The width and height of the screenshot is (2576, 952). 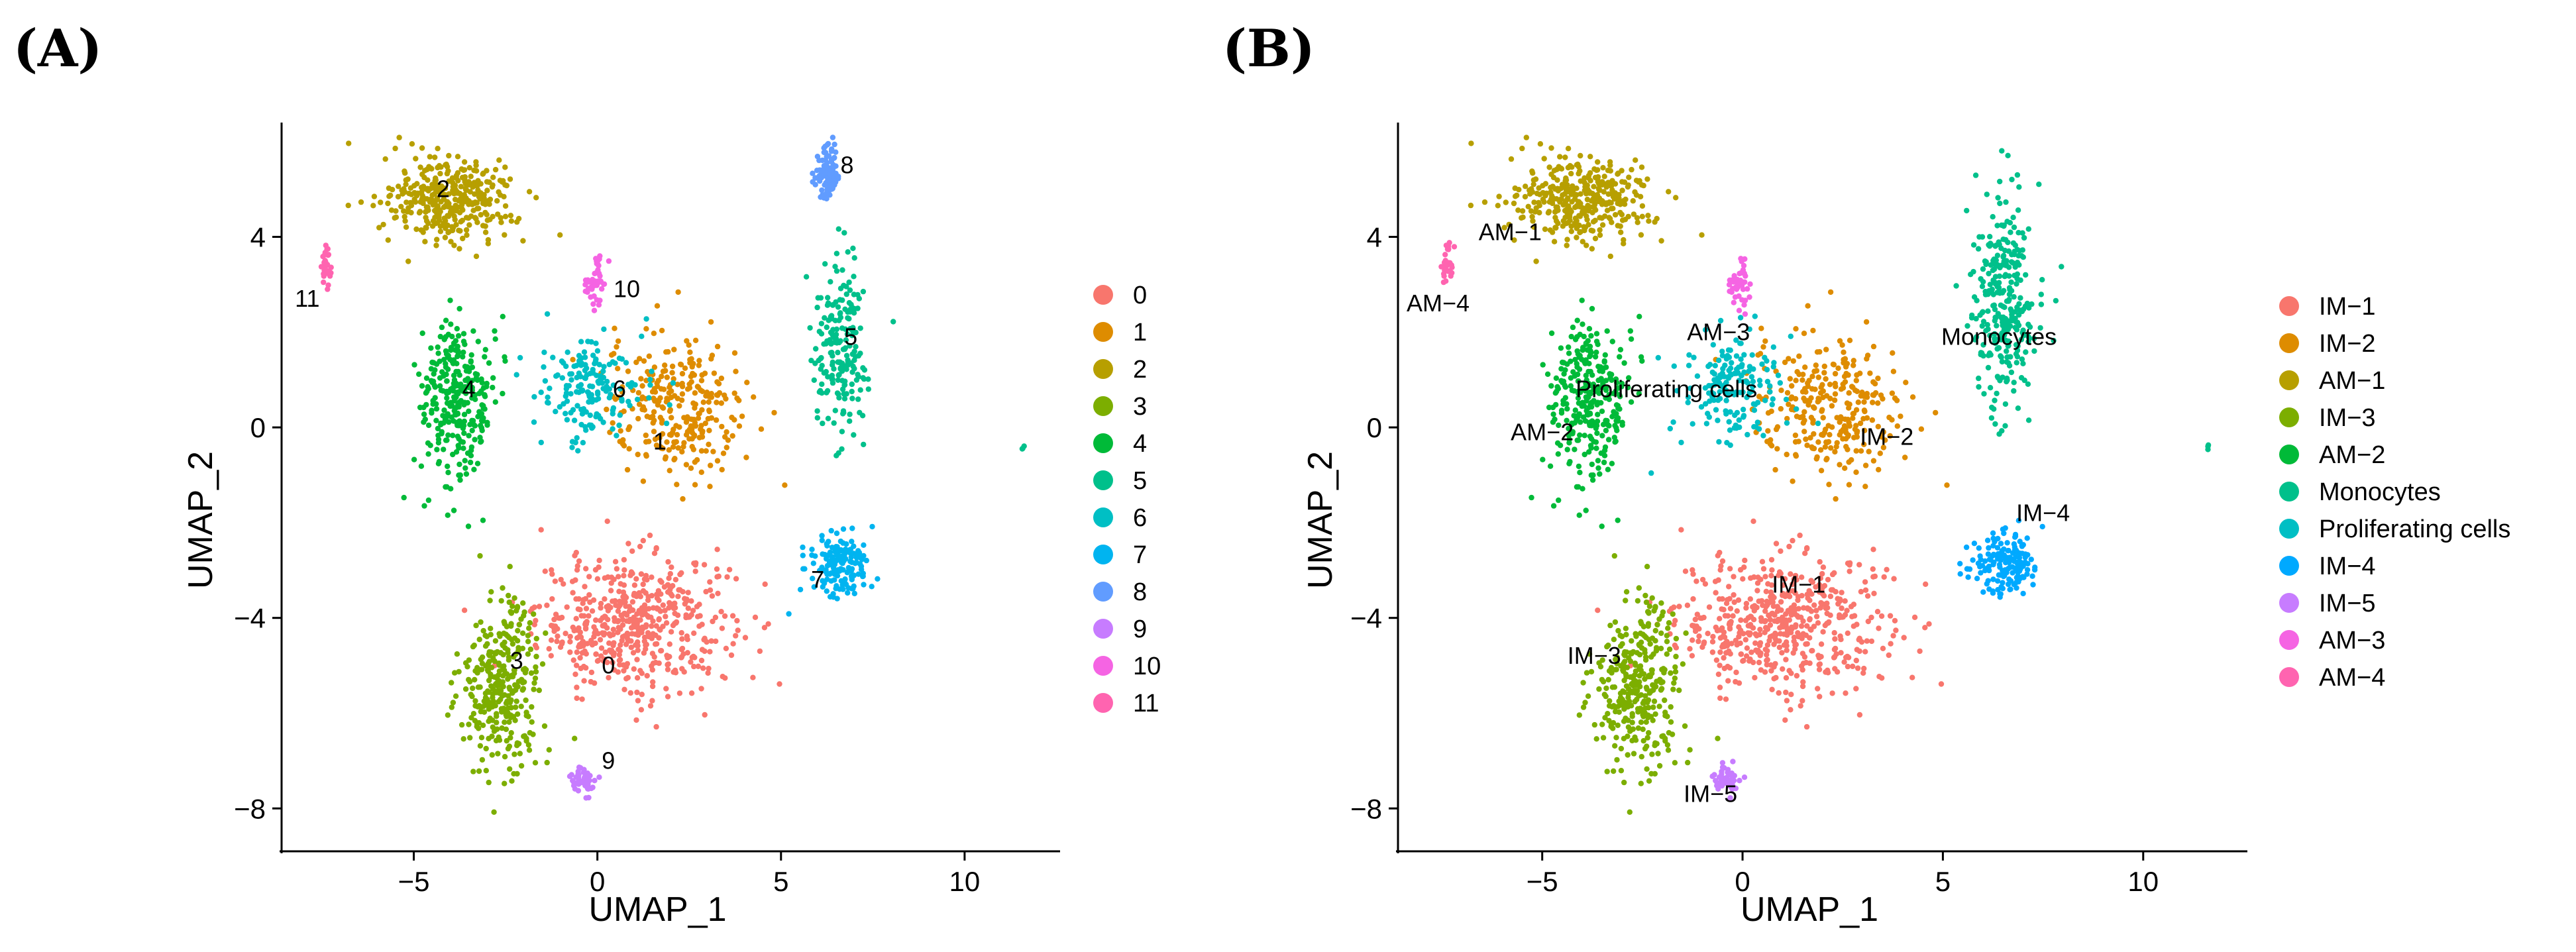 What do you see at coordinates (469, 389) in the screenshot?
I see `cluster-label: 4` at bounding box center [469, 389].